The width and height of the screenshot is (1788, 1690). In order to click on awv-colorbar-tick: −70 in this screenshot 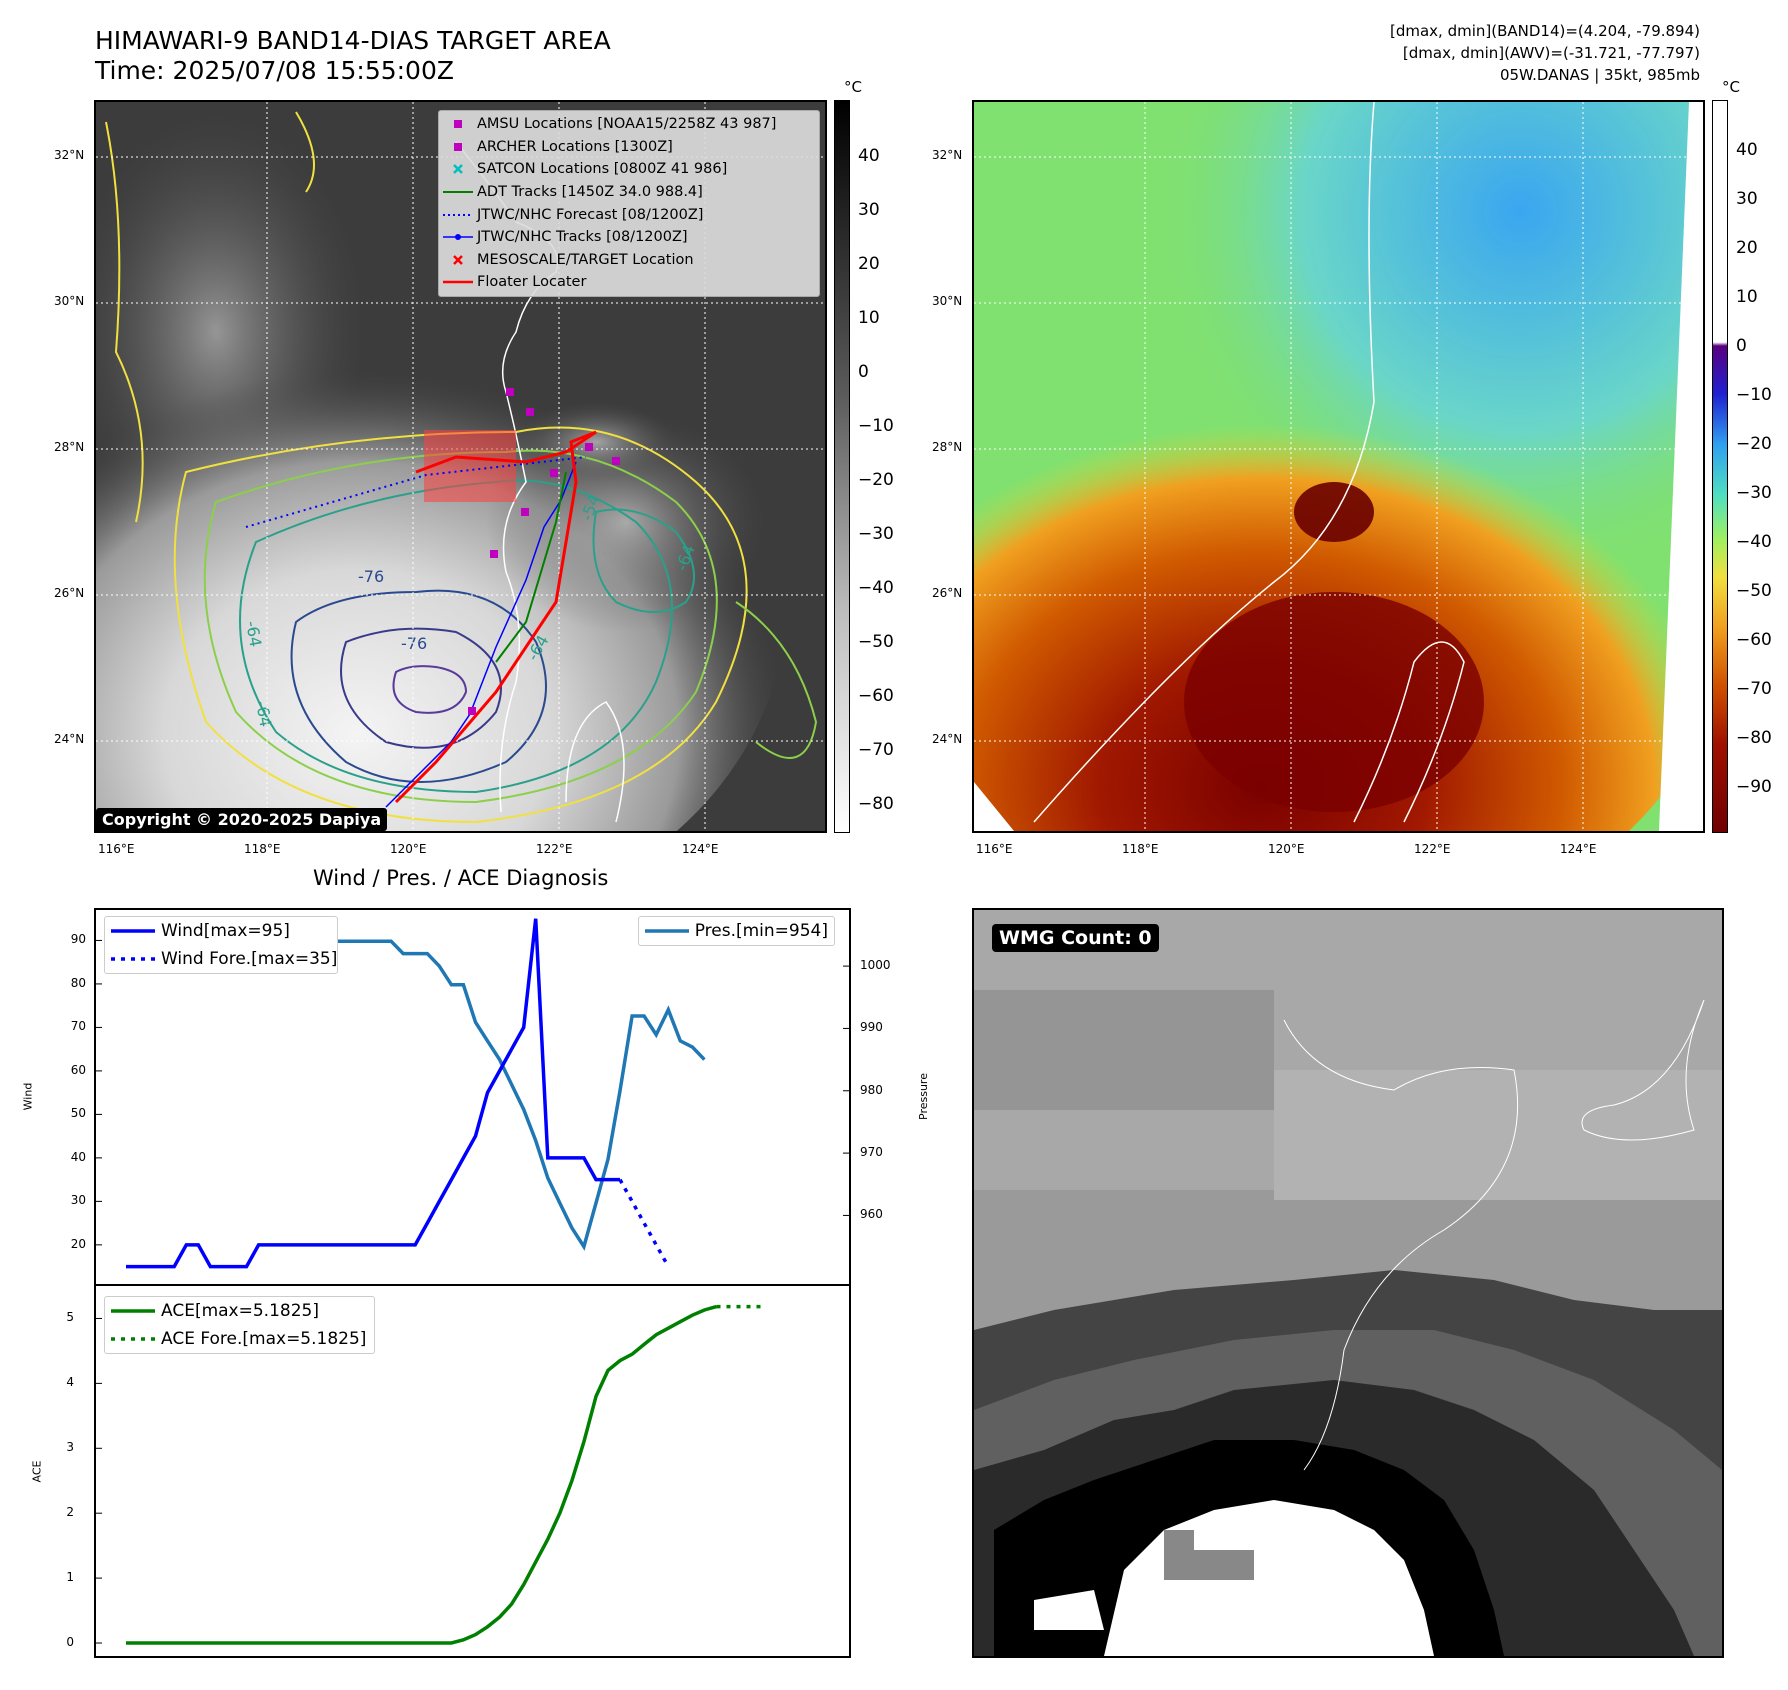, I will do `click(1754, 689)`.